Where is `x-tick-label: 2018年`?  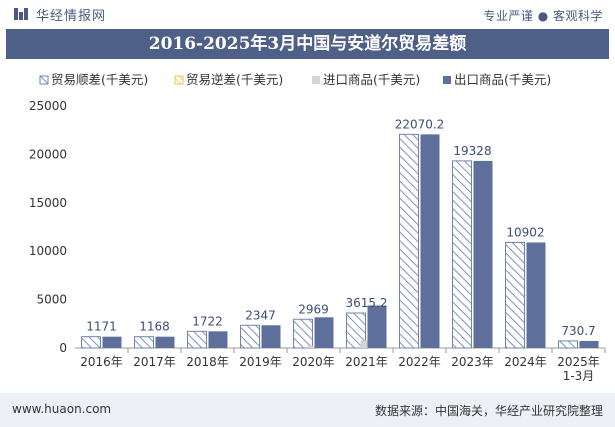 x-tick-label: 2018年 is located at coordinates (207, 362).